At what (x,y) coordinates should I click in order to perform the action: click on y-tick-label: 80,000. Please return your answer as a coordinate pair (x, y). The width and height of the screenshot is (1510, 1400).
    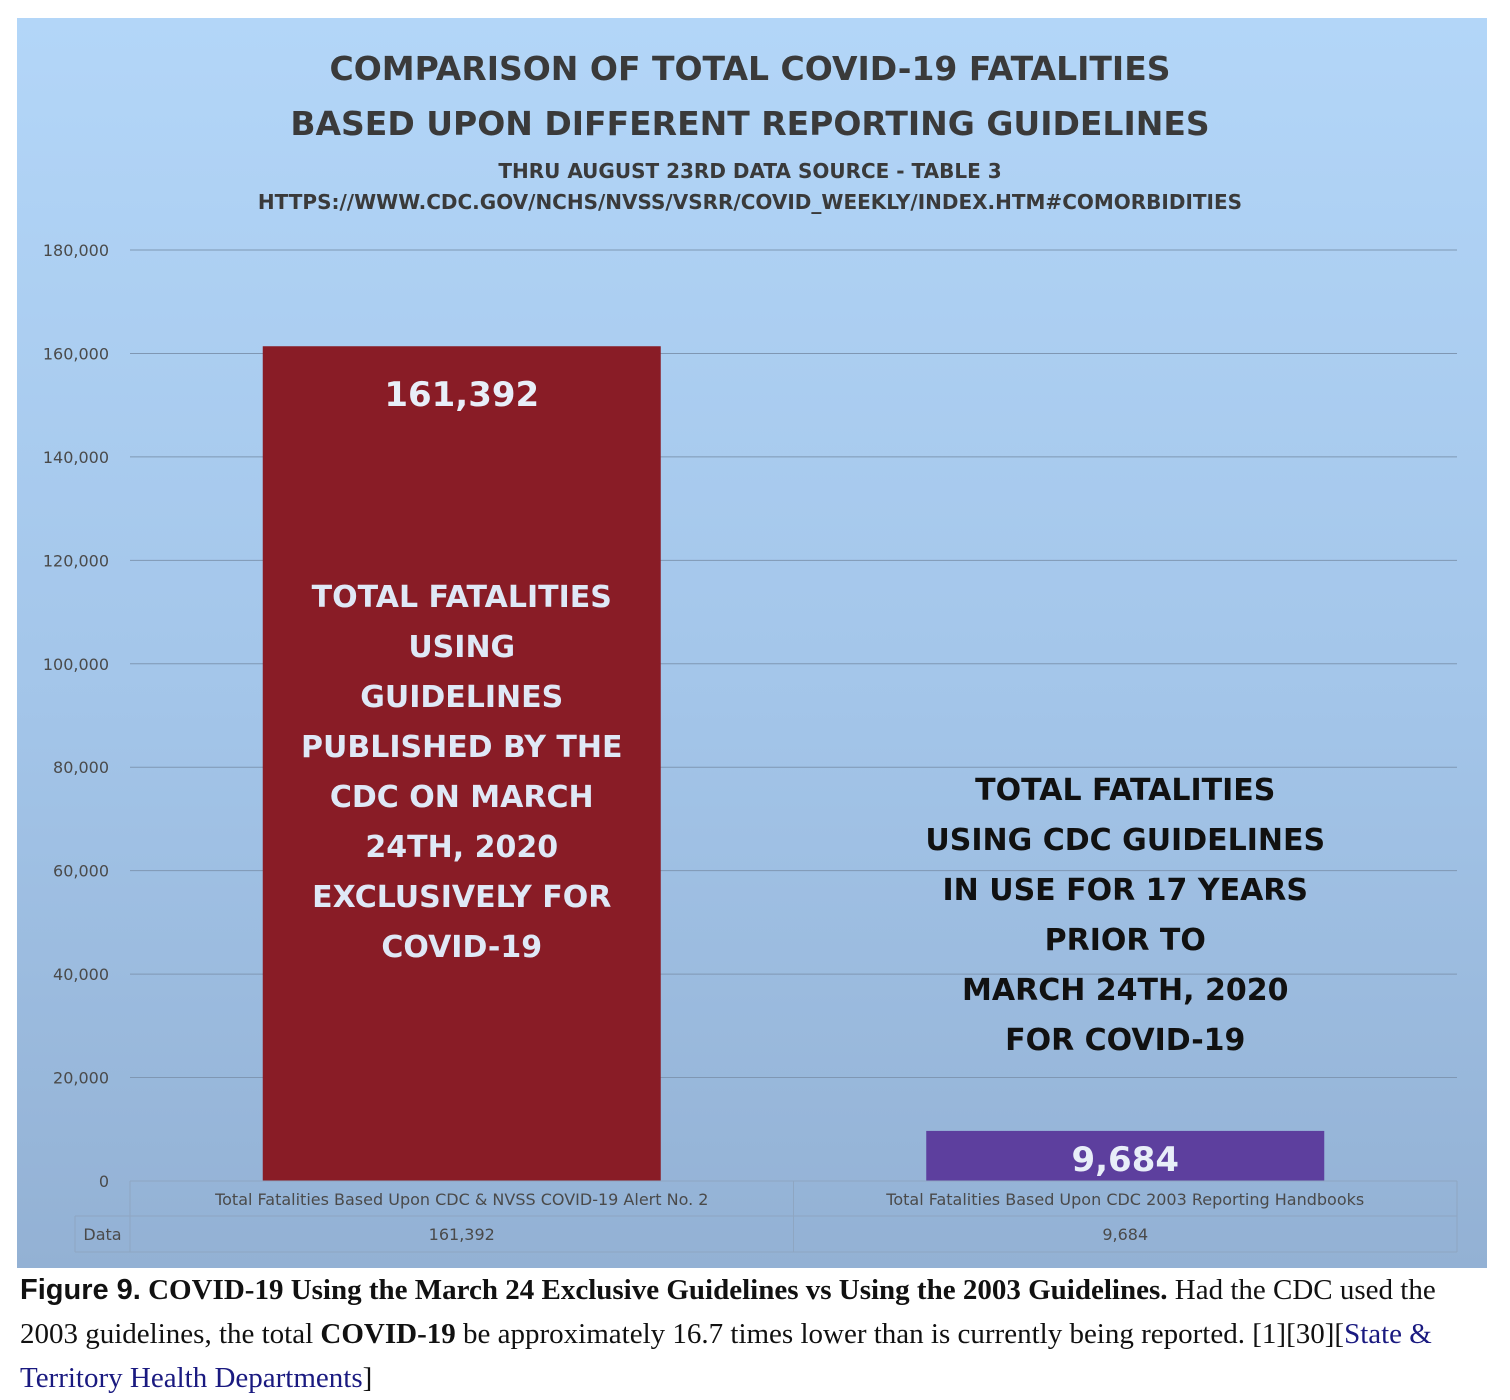
    Looking at the image, I should click on (81, 767).